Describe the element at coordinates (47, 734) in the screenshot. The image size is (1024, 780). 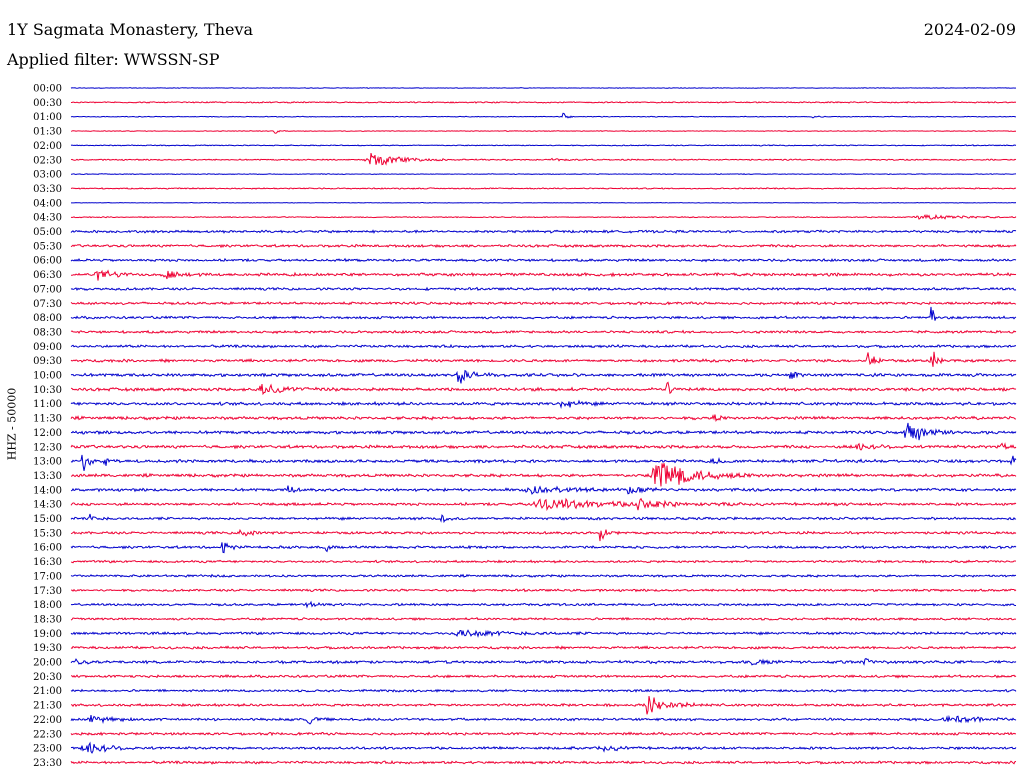
I see `row-label-2230: 22:30` at that location.